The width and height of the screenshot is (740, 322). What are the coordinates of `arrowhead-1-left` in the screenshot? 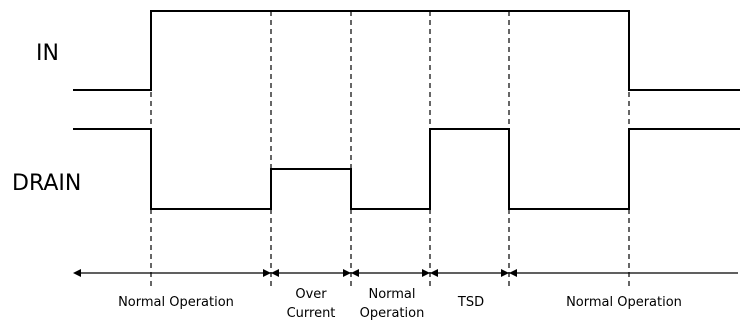 It's located at (267, 273).